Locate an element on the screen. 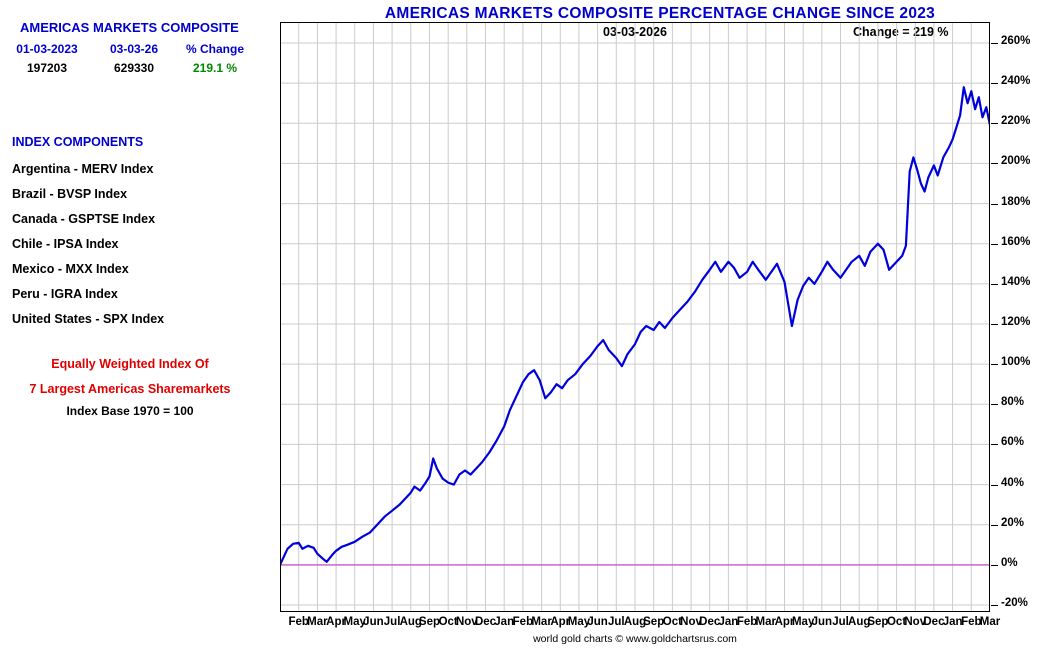  component-item: Canada - GSPTSE Index is located at coordinates (84, 219).